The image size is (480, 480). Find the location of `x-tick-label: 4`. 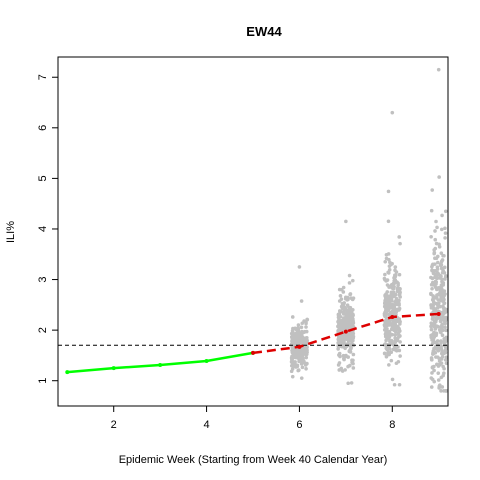

x-tick-label: 4 is located at coordinates (207, 425).